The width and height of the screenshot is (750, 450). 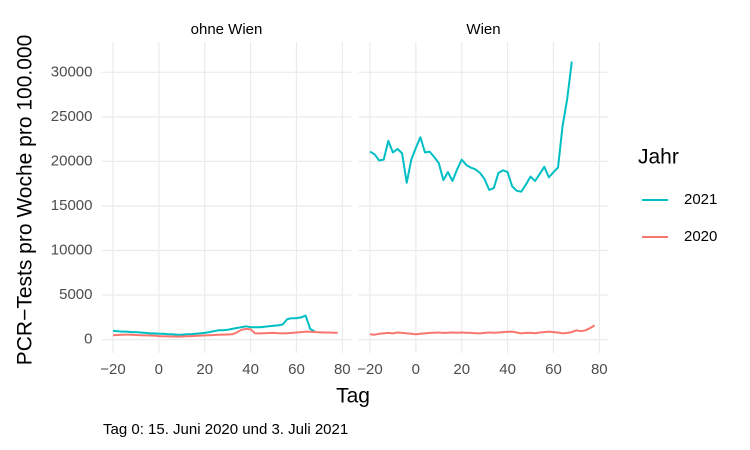 I want to click on legend-label: 2020, so click(x=700, y=236).